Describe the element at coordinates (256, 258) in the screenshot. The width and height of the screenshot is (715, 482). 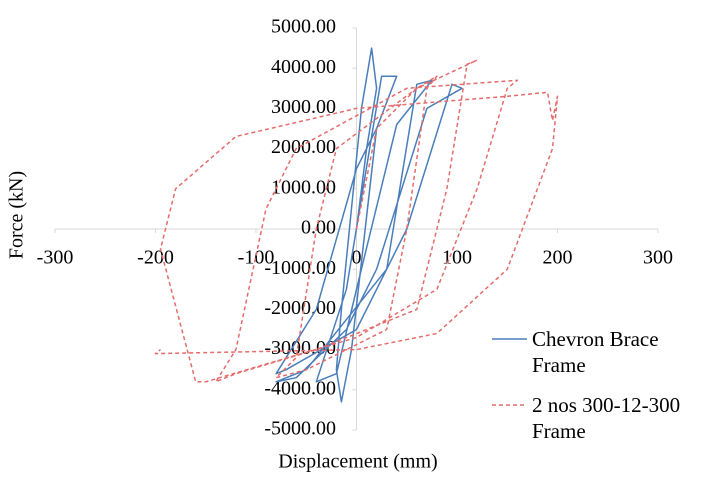
I see `x-tick-label: -100` at that location.